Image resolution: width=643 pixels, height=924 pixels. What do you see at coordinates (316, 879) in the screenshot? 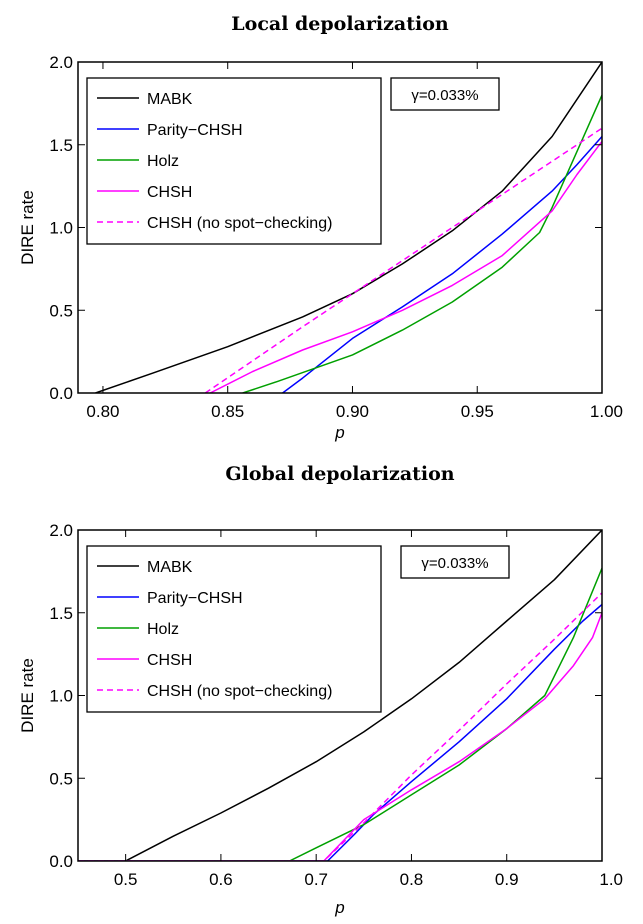
I see `x-tick-label: 0.7` at bounding box center [316, 879].